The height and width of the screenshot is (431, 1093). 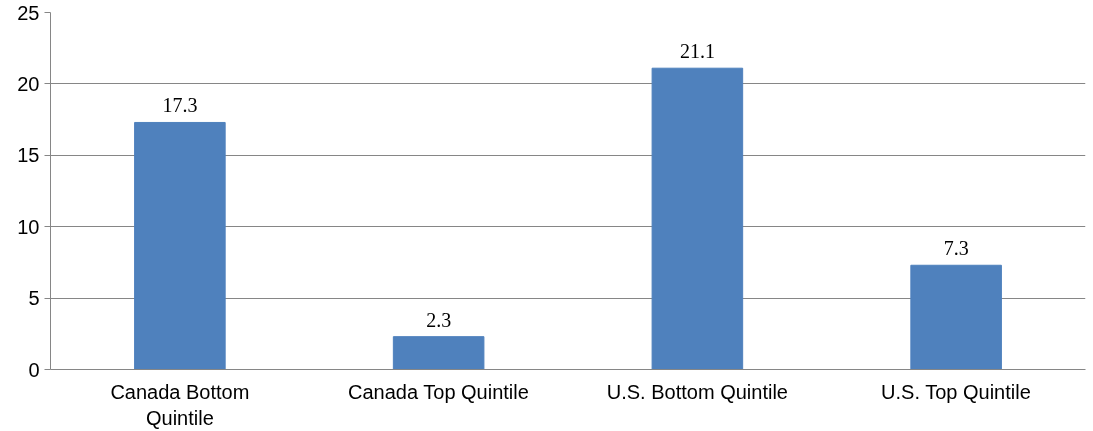 I want to click on y-tick-label: 0, so click(x=34, y=369).